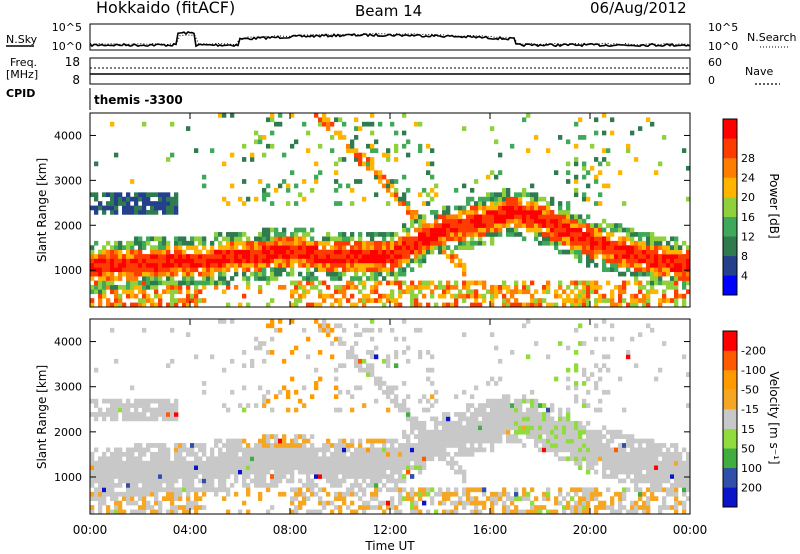 The height and width of the screenshot is (554, 800). What do you see at coordinates (94, 98) in the screenshot?
I see `cpid-panel: CPID themis -3300` at bounding box center [94, 98].